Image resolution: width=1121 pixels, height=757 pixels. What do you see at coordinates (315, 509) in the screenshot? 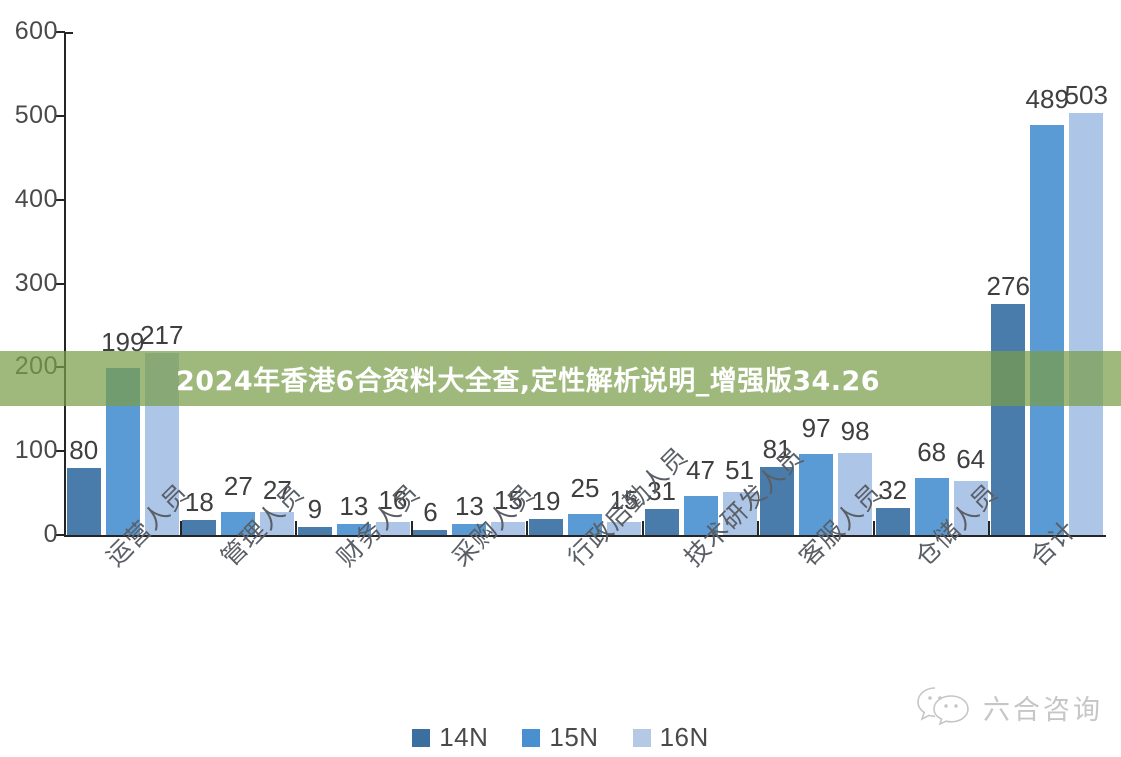
I see `bar-value-label: 9` at bounding box center [315, 509].